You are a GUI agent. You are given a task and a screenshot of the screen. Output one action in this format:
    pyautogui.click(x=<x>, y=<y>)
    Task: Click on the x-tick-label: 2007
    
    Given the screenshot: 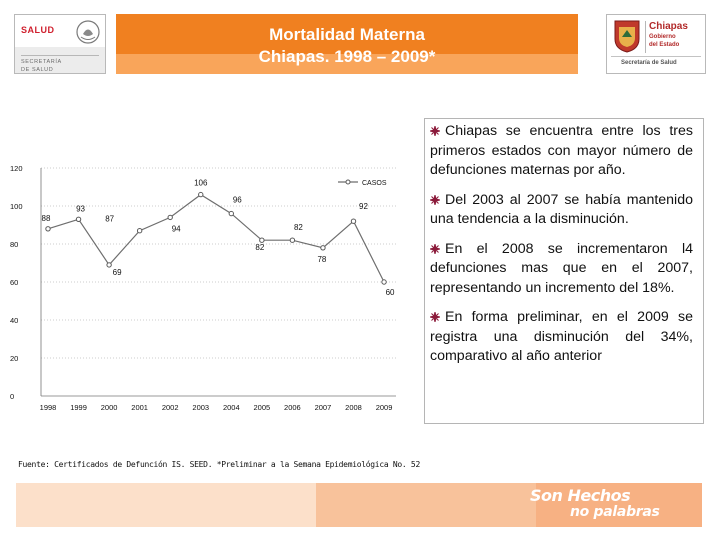 What is the action you would take?
    pyautogui.click(x=323, y=407)
    